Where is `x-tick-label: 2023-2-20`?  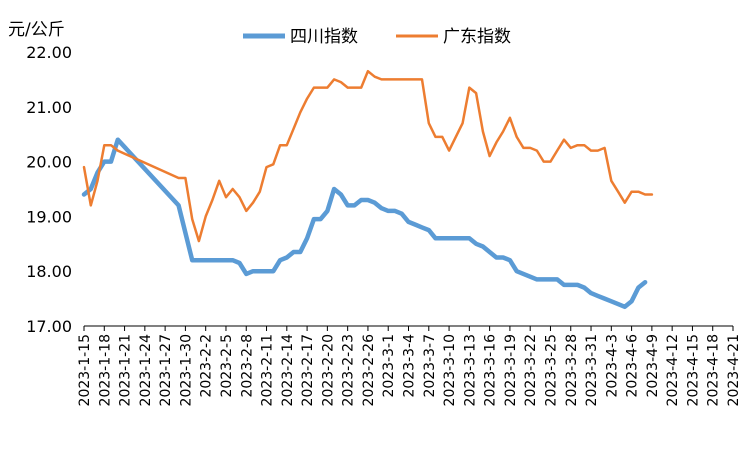
x-tick-label: 2023-2-20 is located at coordinates (328, 370).